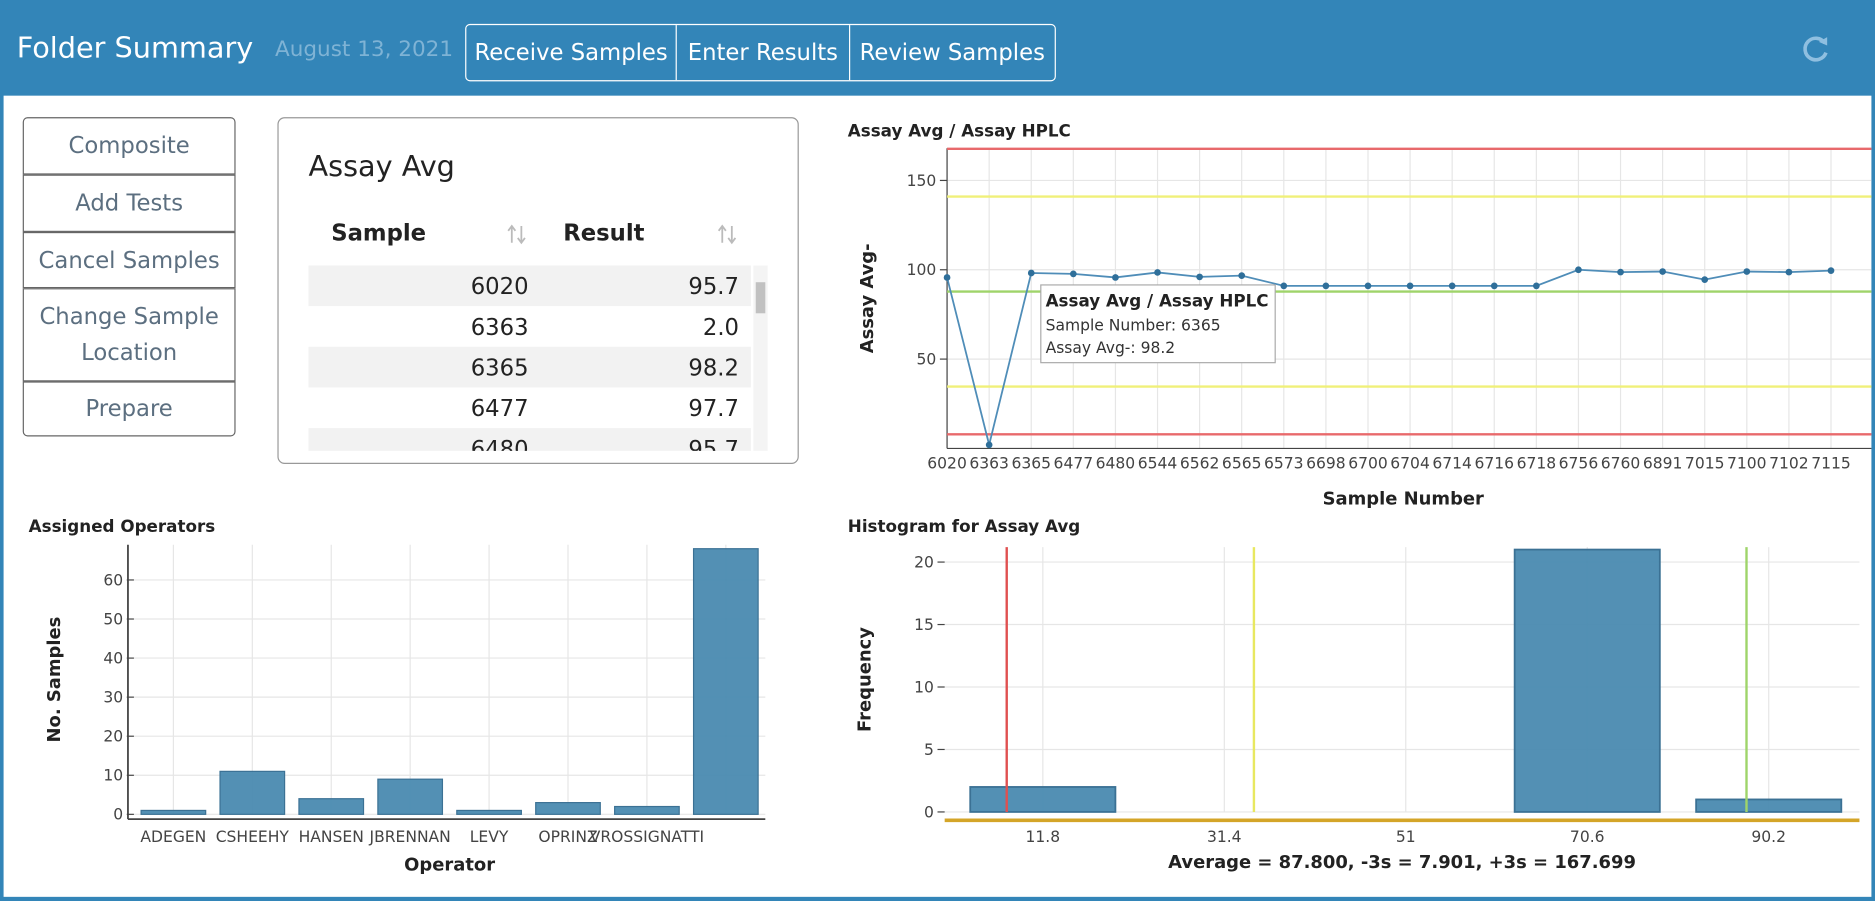 This screenshot has width=1875, height=901. I want to click on tab: Review Samples, so click(952, 52).